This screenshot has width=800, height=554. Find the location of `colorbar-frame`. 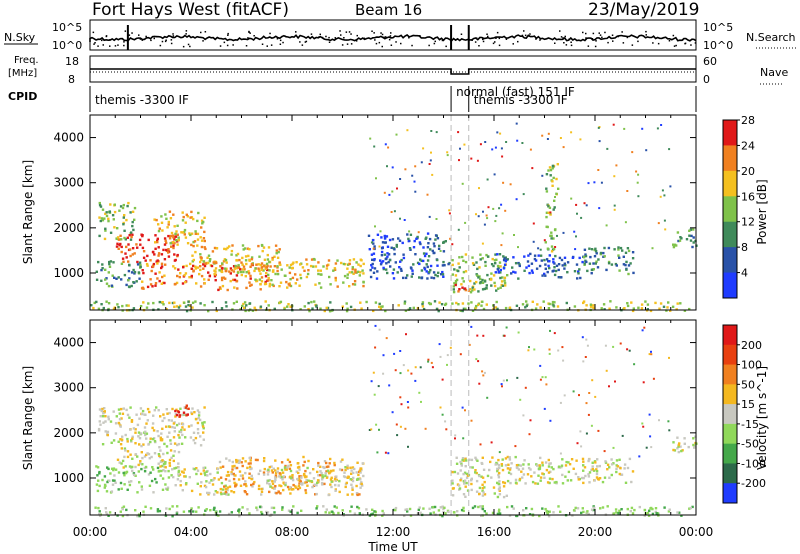

colorbar-frame is located at coordinates (730, 209).